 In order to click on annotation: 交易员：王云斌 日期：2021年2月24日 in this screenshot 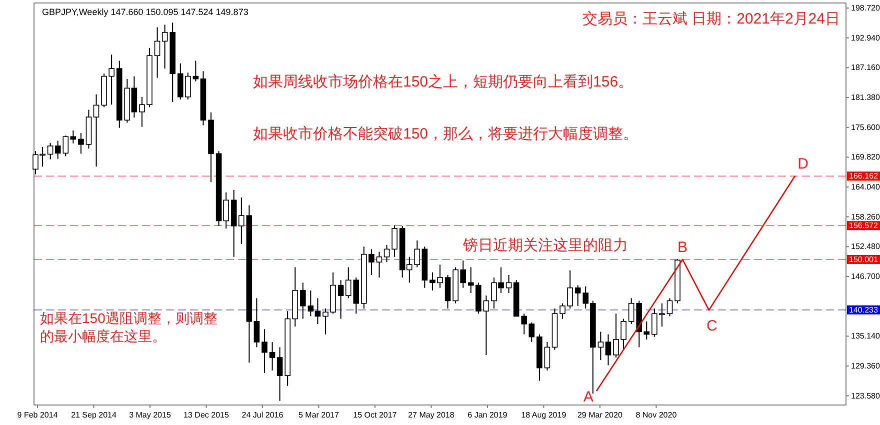, I will do `click(711, 19)`.